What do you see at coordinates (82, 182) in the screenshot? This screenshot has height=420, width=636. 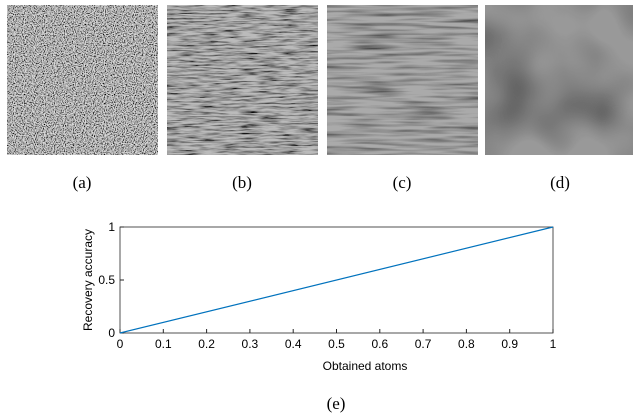 I see `caption: (a)` at bounding box center [82, 182].